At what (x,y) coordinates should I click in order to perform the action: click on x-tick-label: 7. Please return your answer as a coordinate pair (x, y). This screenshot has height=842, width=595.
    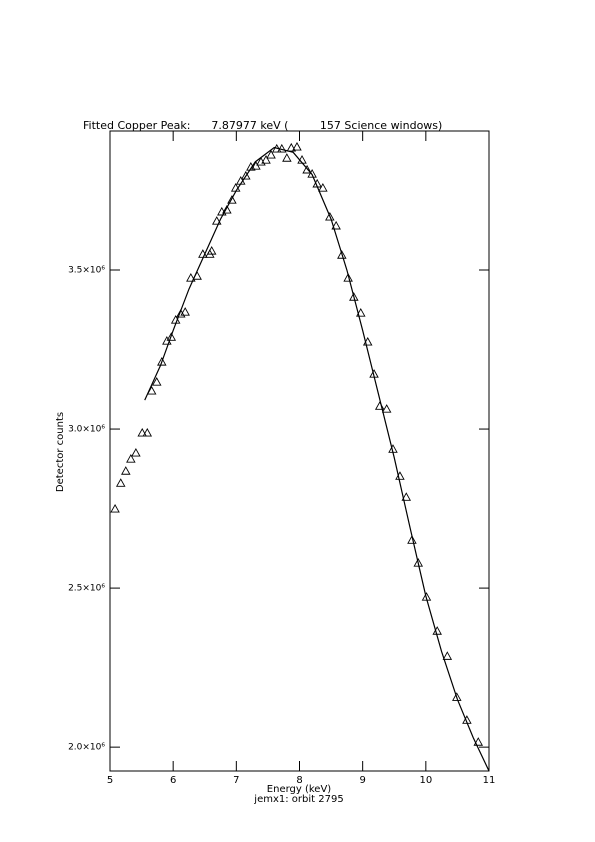
    Looking at the image, I should click on (236, 780).